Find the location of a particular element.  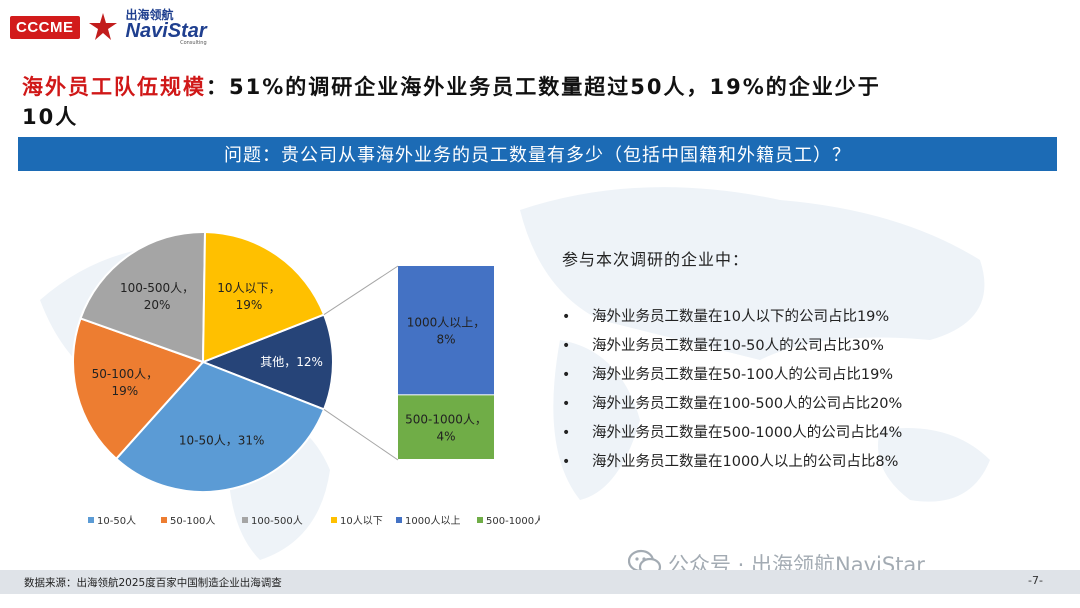

headline-finding: ：51%的调研企业海外业务员工数量超过50人，19%的企业少于 is located at coordinates (543, 87).